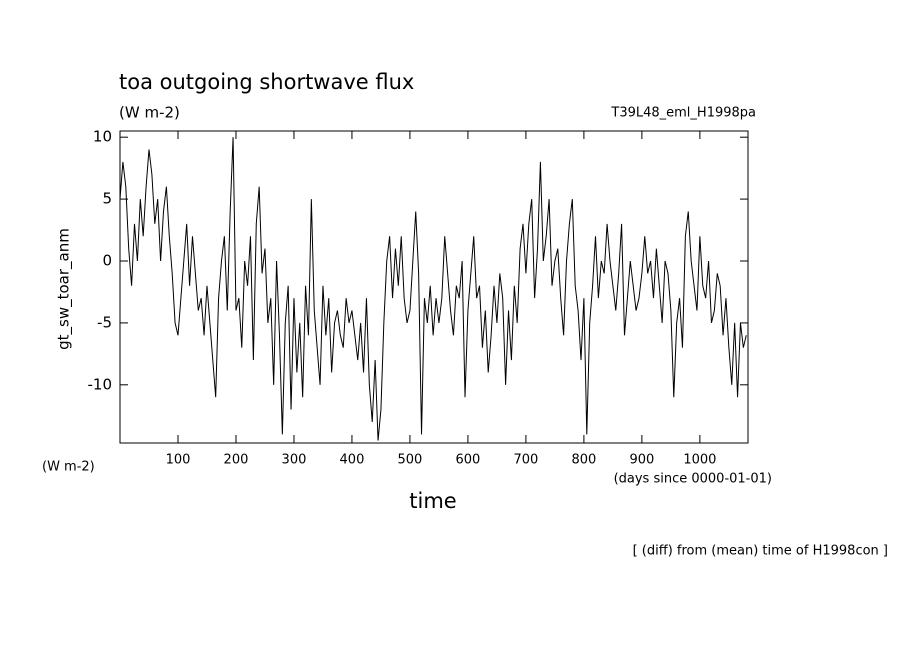  Describe the element at coordinates (266, 82) in the screenshot. I see `chart-title: toa outgoing shortwave flux` at that location.